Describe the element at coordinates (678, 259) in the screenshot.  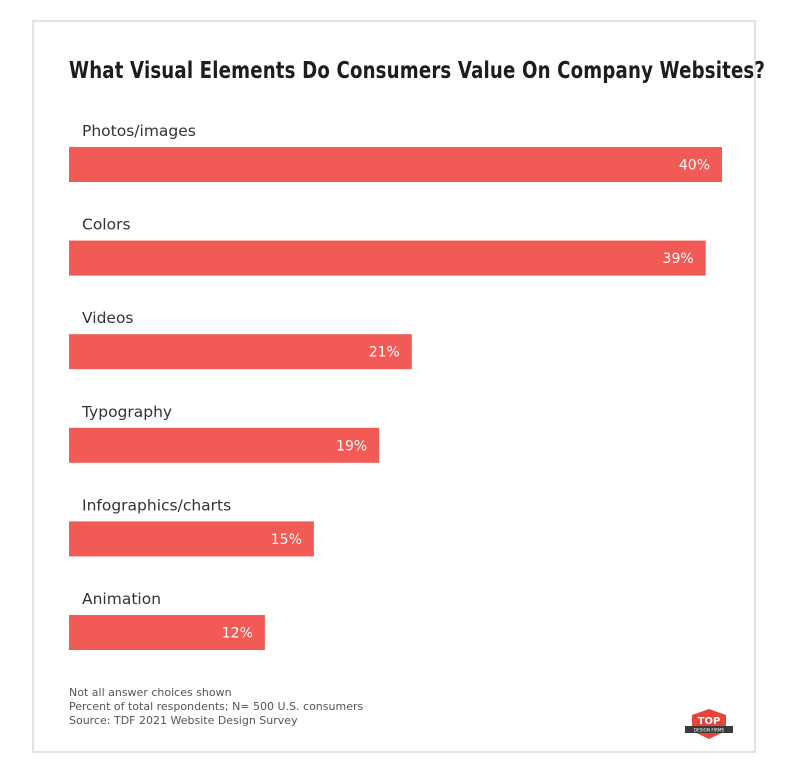
I see `value-label: 39%` at that location.